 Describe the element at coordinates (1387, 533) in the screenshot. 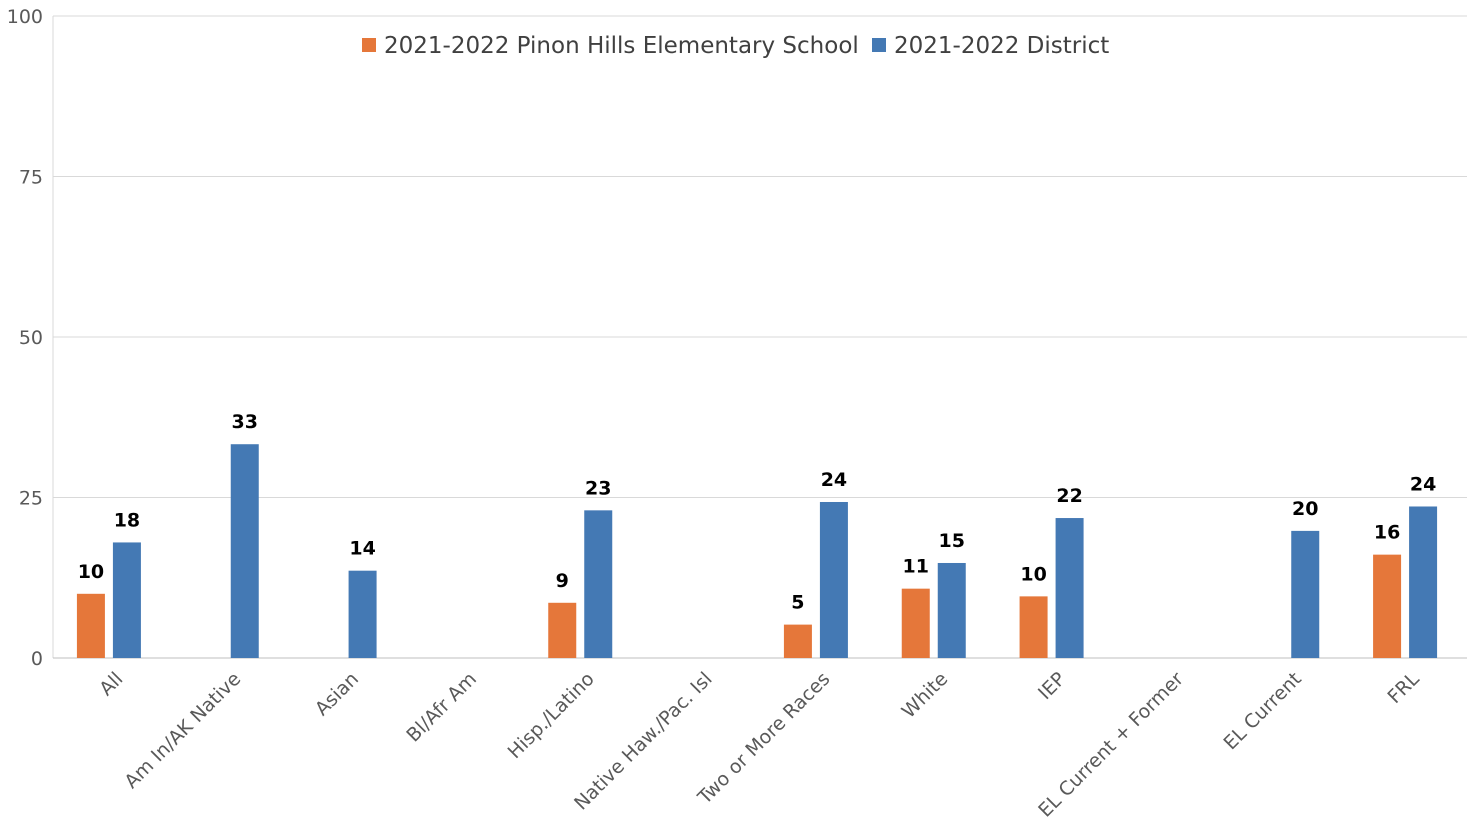

I see `data-label-series-0-11: 16` at that location.